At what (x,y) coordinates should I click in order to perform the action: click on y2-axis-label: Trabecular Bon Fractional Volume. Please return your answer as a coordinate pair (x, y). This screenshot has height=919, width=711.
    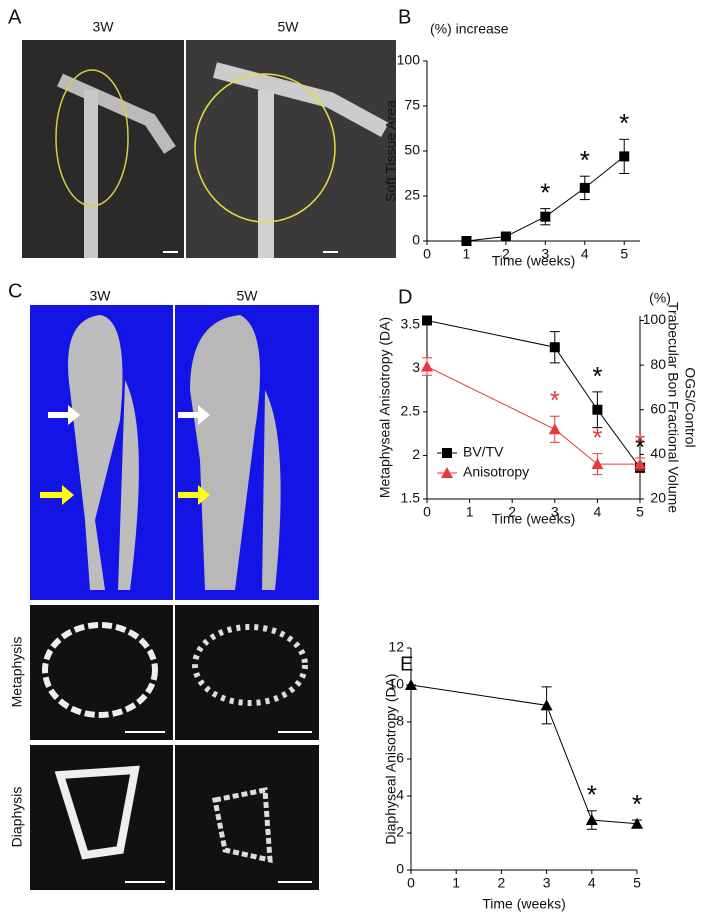
    Looking at the image, I should click on (673, 407).